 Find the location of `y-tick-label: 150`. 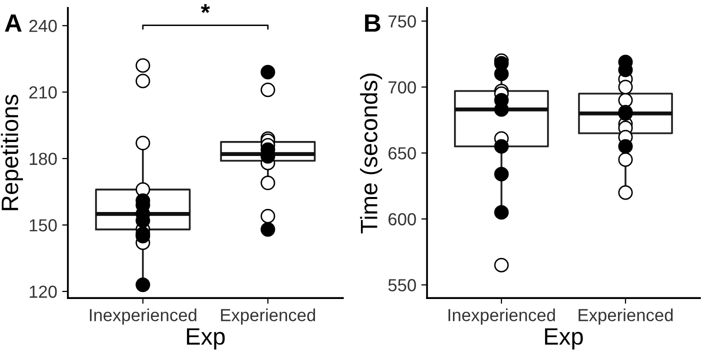

y-tick-label: 150 is located at coordinates (43, 225).